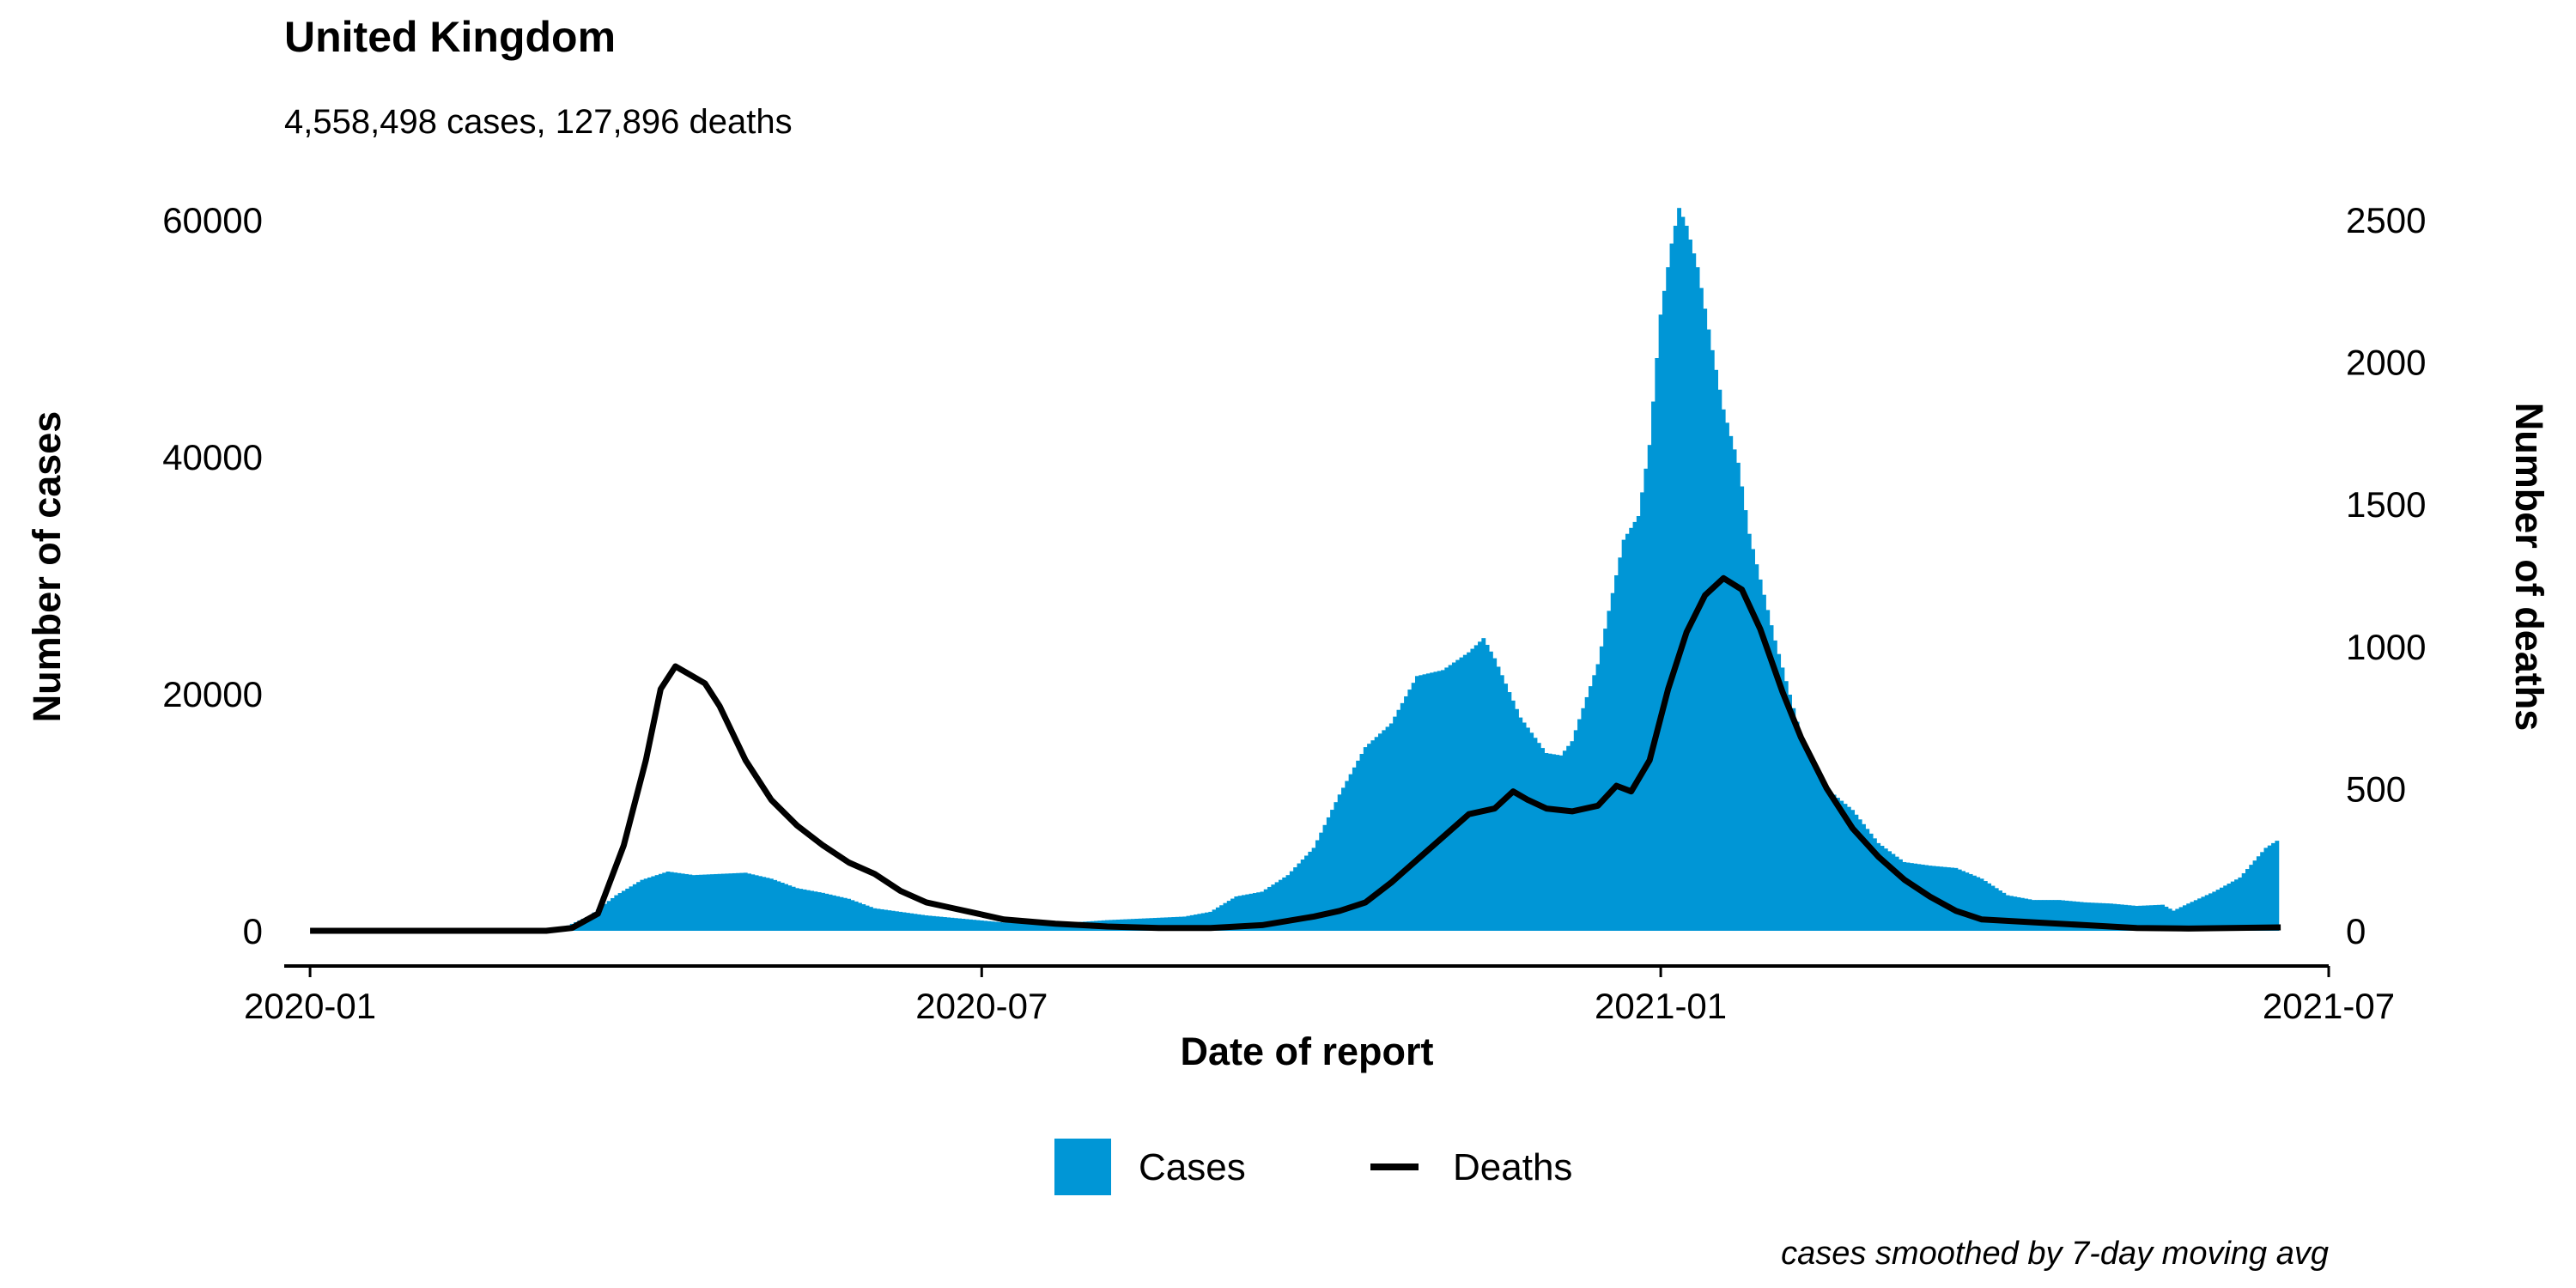  What do you see at coordinates (2386, 576) in the screenshot?
I see `right-axis-ticks: 0 500 1000 1500 2000 2500` at bounding box center [2386, 576].